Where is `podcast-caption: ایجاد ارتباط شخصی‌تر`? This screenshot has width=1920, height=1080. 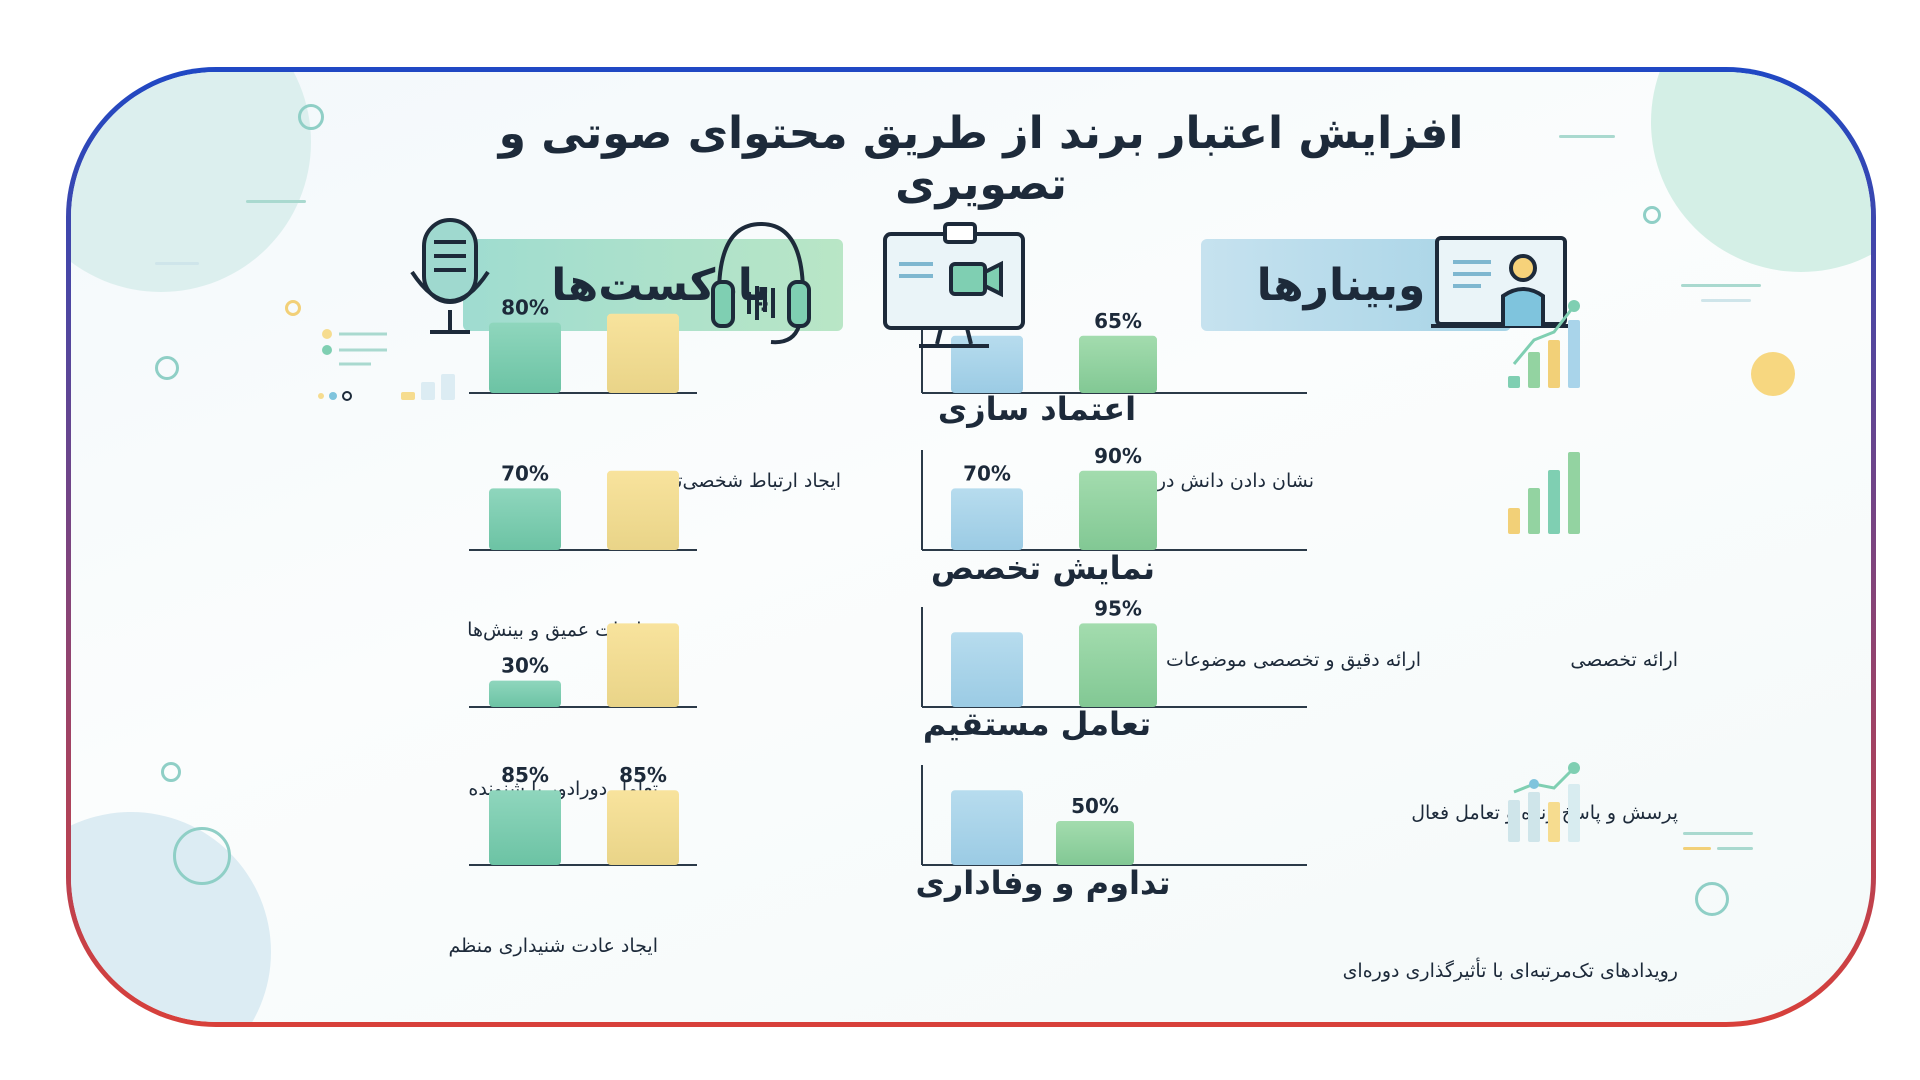
podcast-caption: ایجاد ارتباط شخصی‌تر is located at coordinates (753, 481).